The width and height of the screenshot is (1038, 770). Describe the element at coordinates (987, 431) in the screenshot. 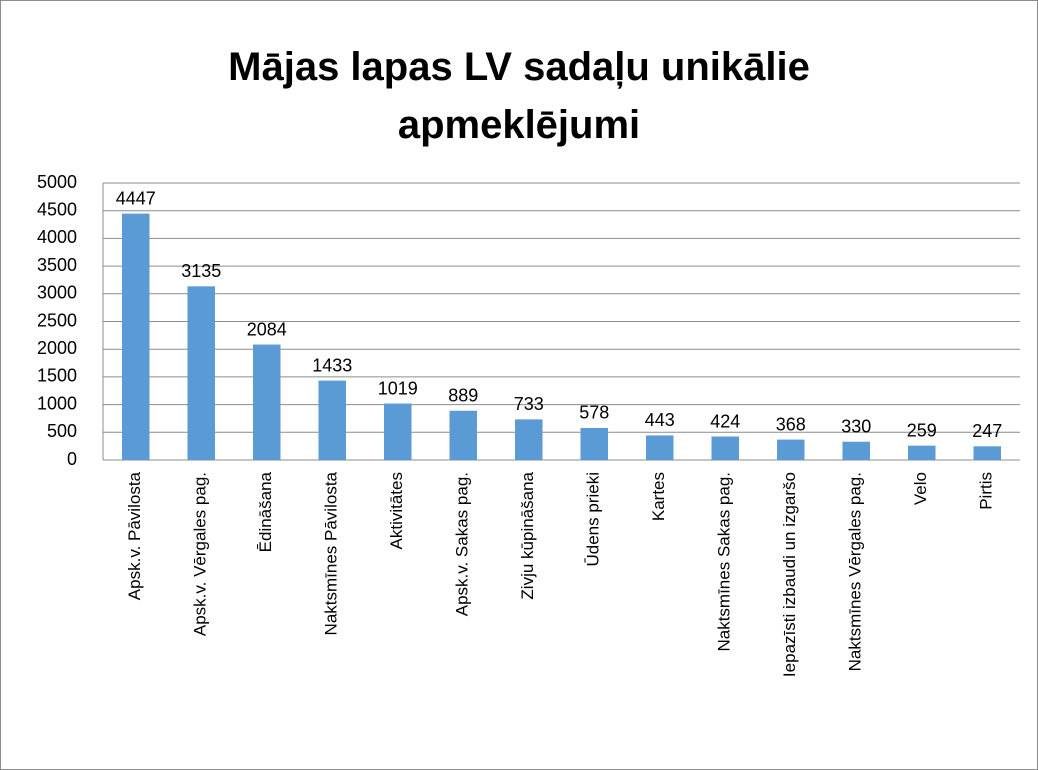

I see `data-label: 247` at that location.